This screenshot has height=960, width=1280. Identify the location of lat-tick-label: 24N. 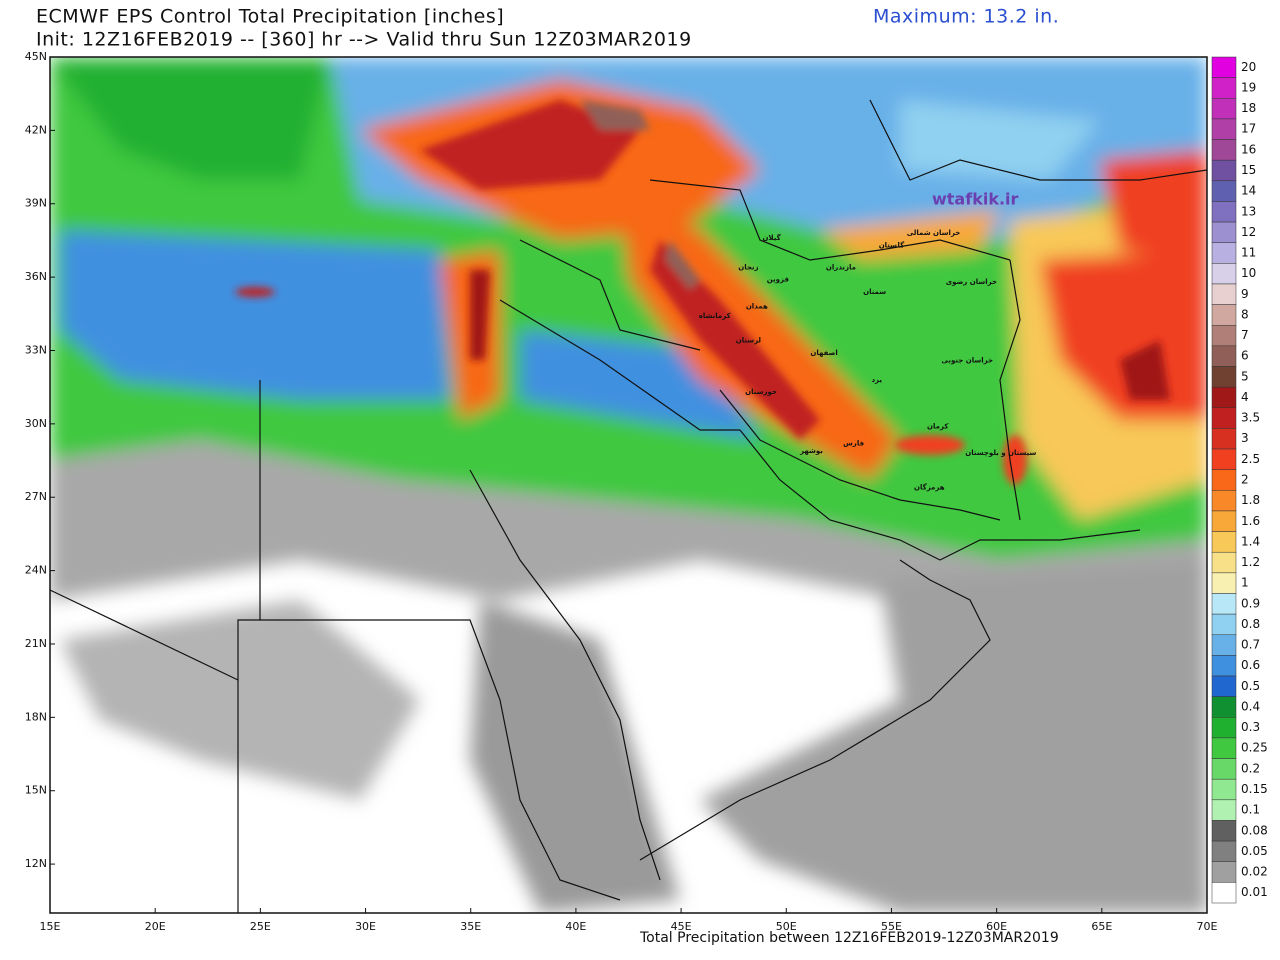
(36, 570).